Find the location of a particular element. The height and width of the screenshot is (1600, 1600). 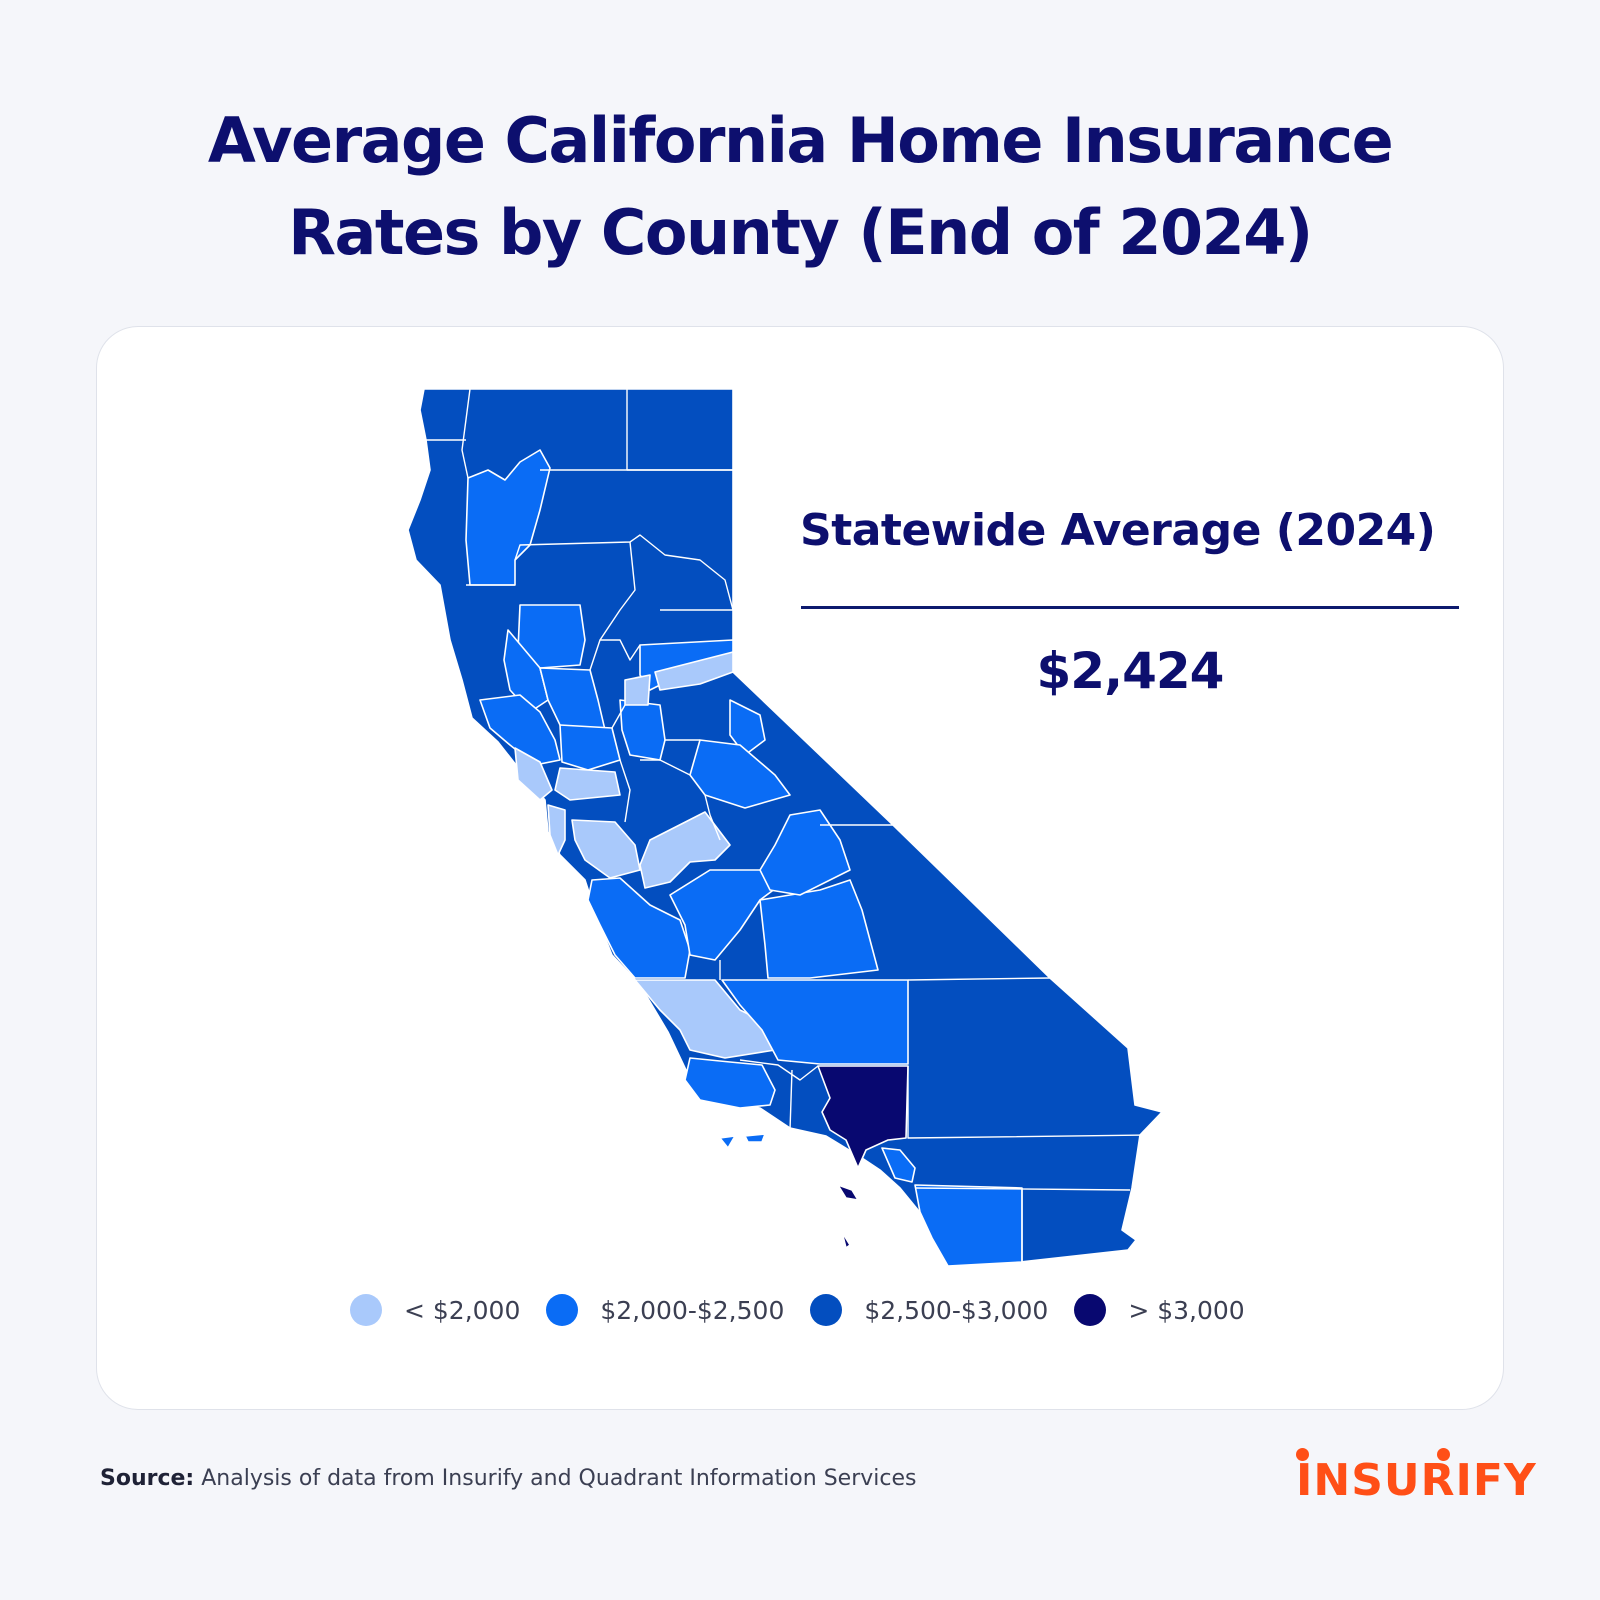

county-kern is located at coordinates (815, 1022).